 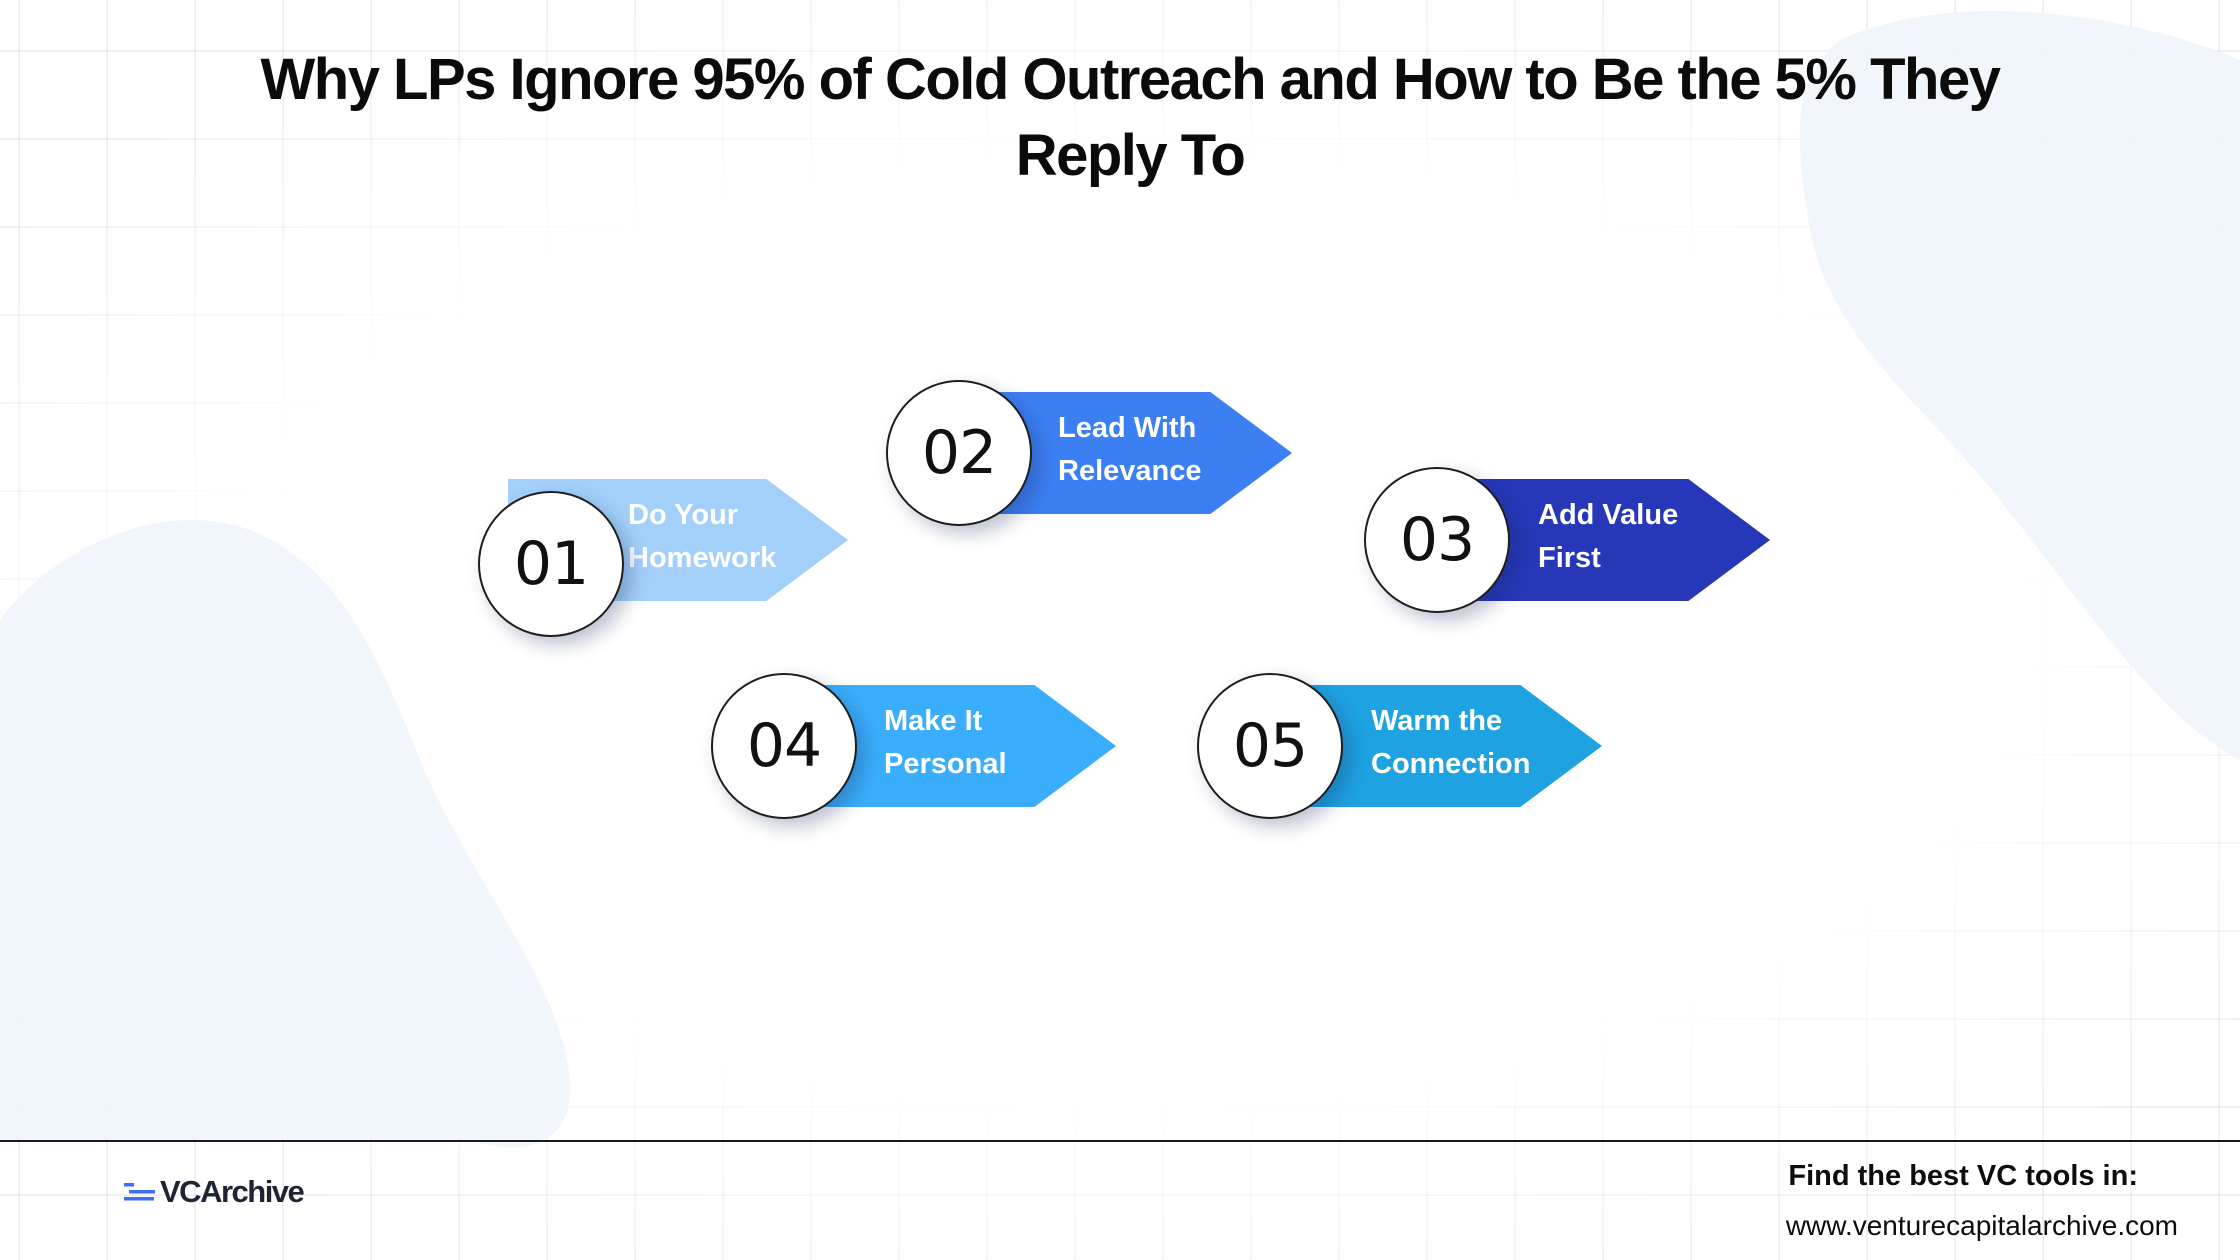 What do you see at coordinates (1130, 471) in the screenshot?
I see `step-02-label-line2: Relevance` at bounding box center [1130, 471].